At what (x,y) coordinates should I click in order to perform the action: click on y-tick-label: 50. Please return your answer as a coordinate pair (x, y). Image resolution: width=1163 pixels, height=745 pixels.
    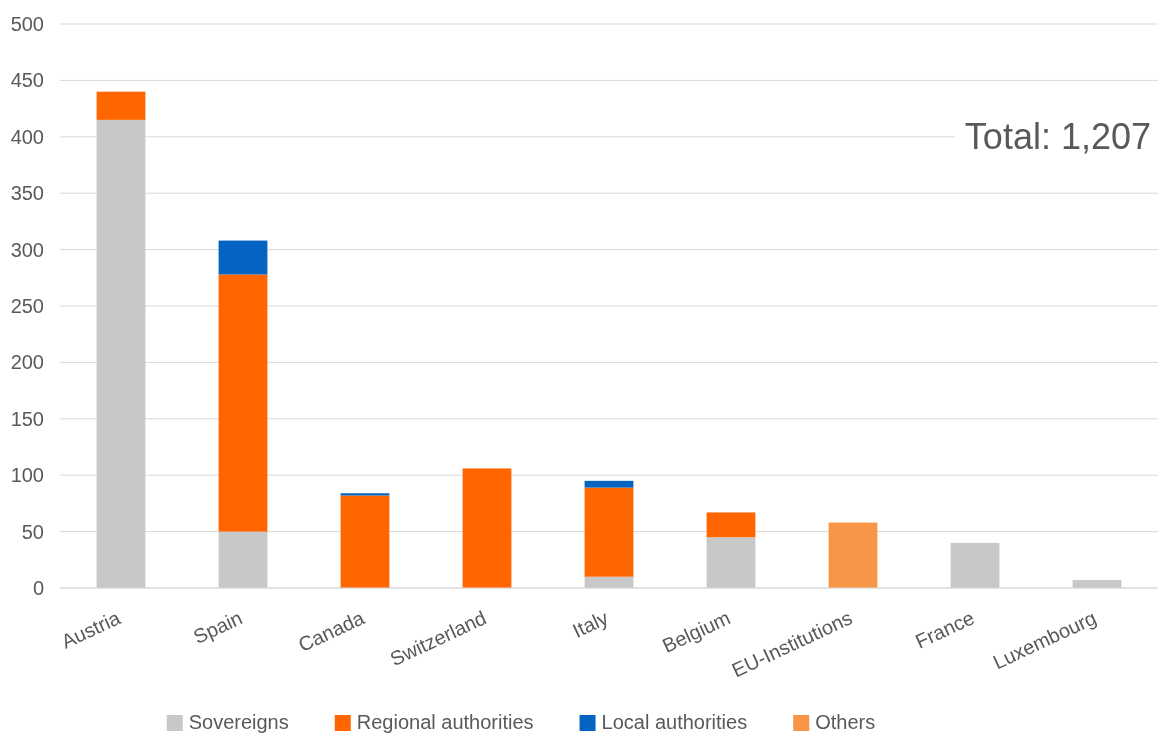
    Looking at the image, I should click on (32, 531).